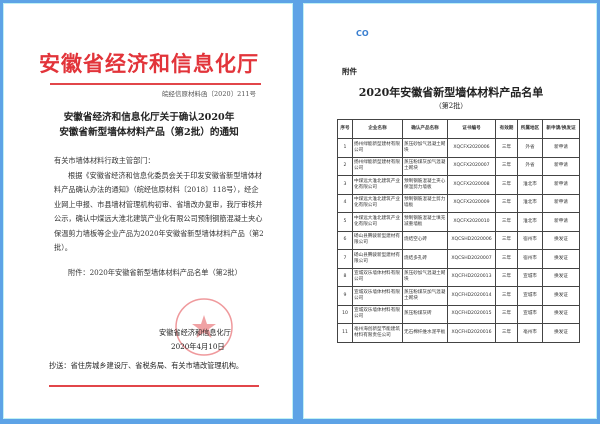 Image resolution: width=600 pixels, height=424 pixels. What do you see at coordinates (425, 185) in the screenshot?
I see `table-cell: 预制钢筋混凝土夹心保温剪力墙板` at bounding box center [425, 185].